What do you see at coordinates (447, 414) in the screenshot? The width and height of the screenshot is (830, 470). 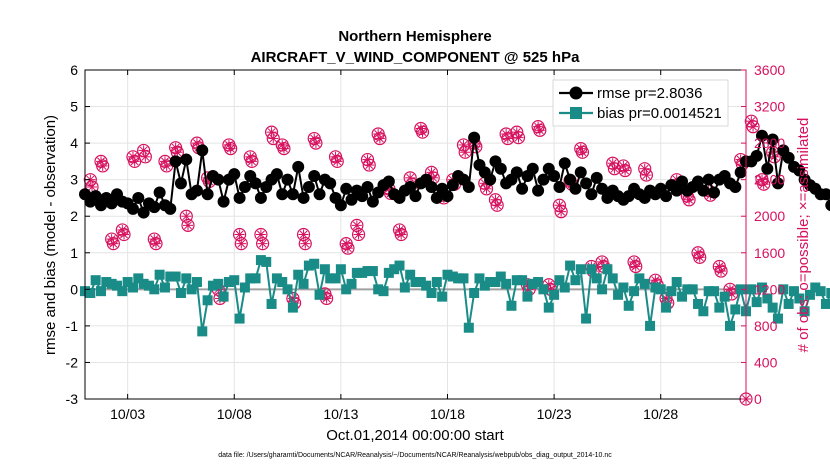 I see `x-tick-label: 10/18` at bounding box center [447, 414].